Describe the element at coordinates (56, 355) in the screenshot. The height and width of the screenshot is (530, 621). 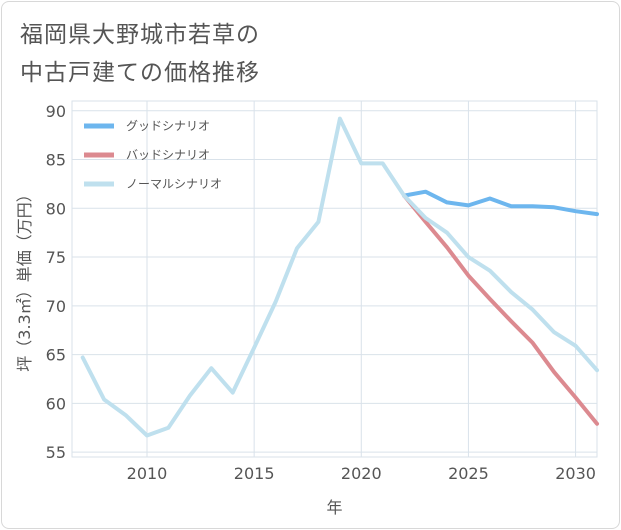
I see `y-tick-label-65: 65` at that location.